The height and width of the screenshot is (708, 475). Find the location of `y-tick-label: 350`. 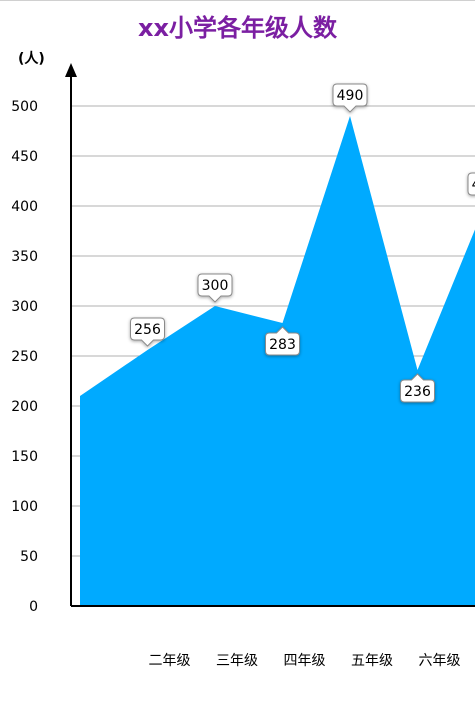

y-tick-label: 350 is located at coordinates (24, 257).